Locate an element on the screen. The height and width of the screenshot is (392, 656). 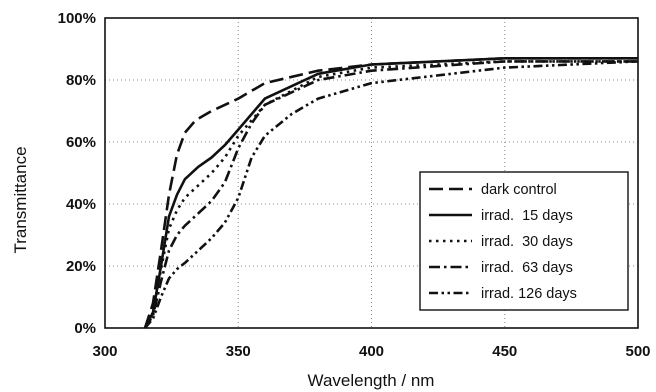
y-tick-label: 0% is located at coordinates (85, 328).